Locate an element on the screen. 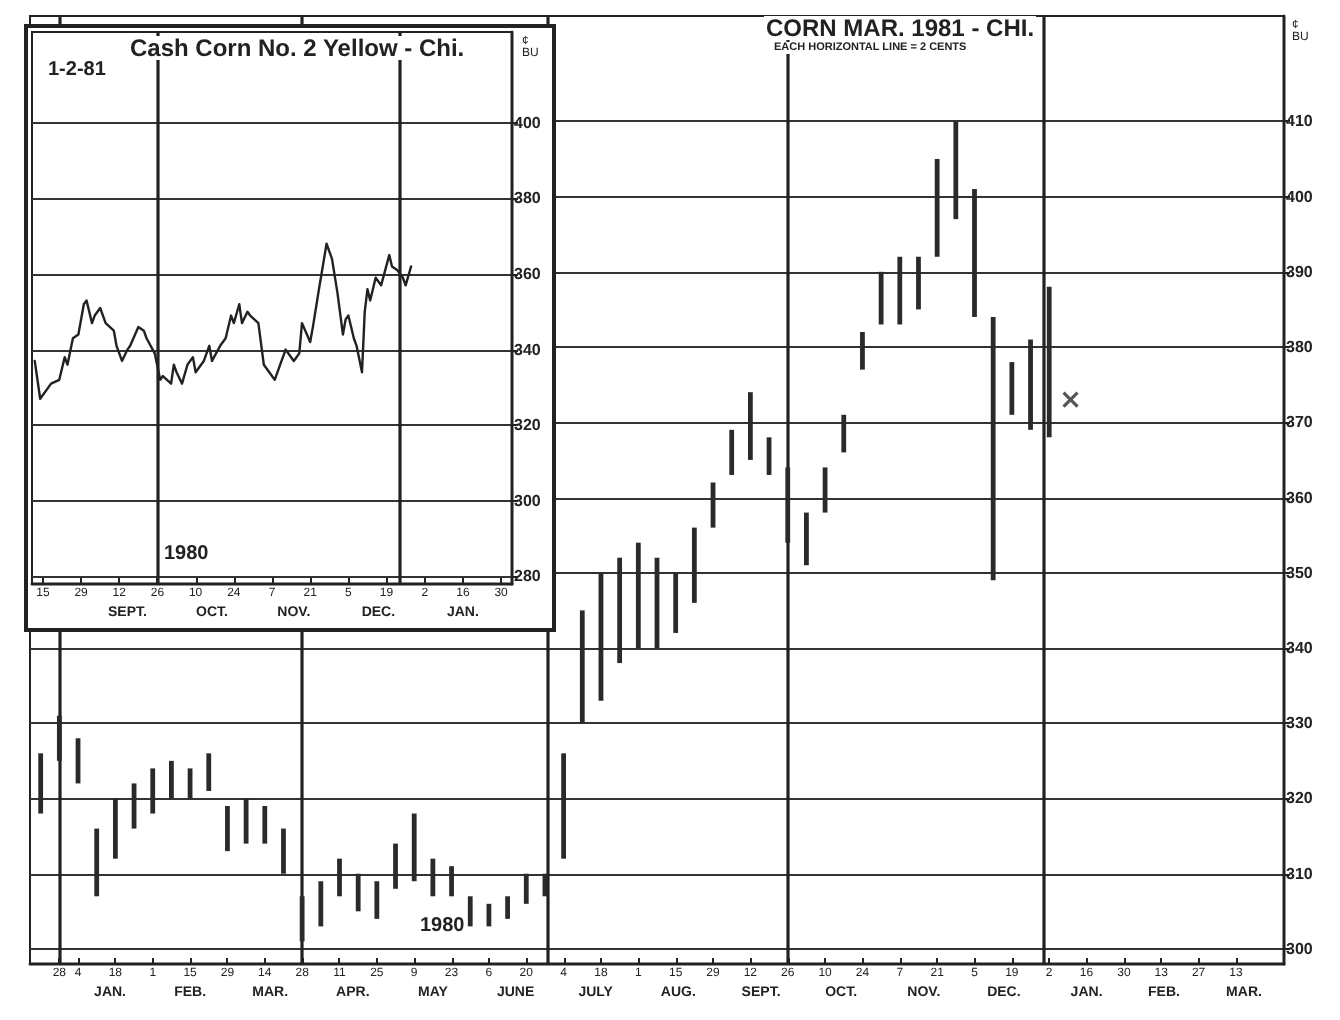 The width and height of the screenshot is (1340, 1020). y-tick-label: 330 is located at coordinates (1300, 723).